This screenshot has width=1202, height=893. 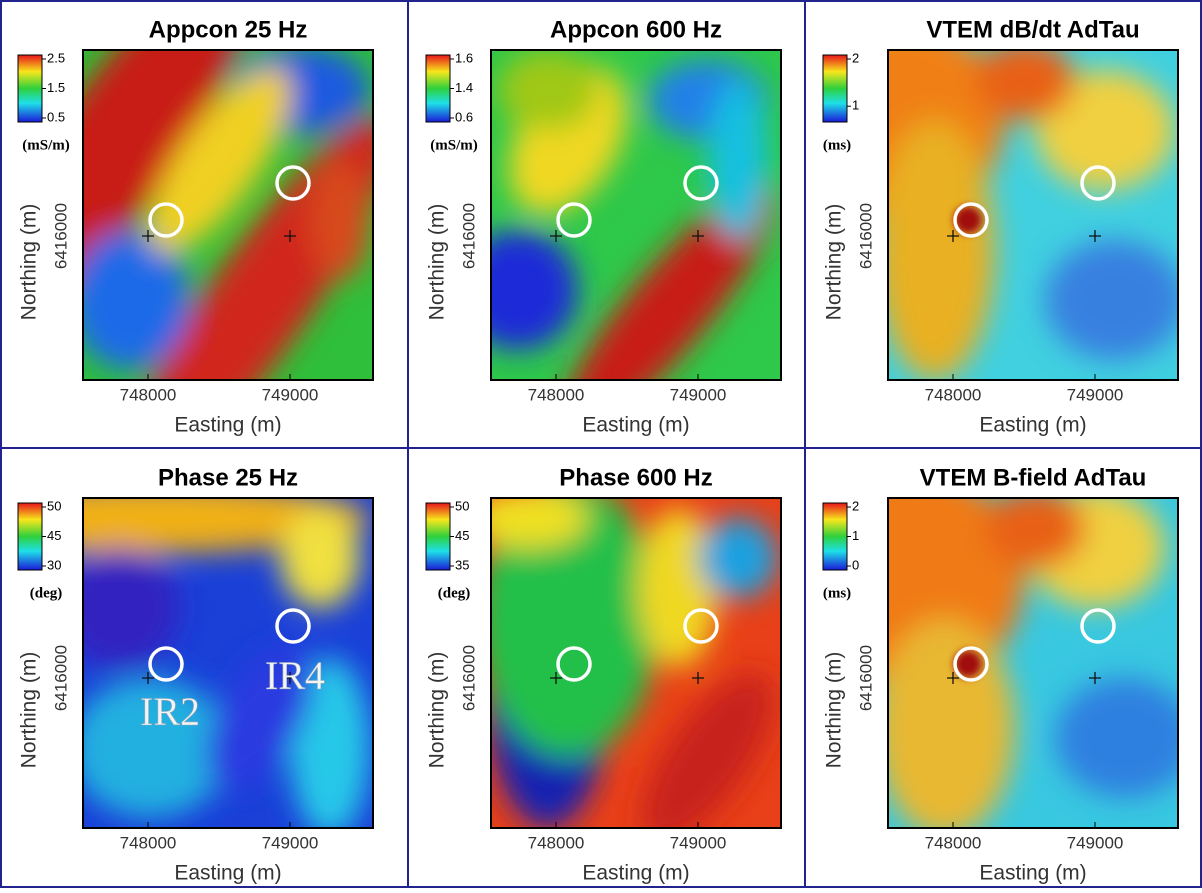 I want to click on colorbar-label: 0.5, so click(x=56, y=116).